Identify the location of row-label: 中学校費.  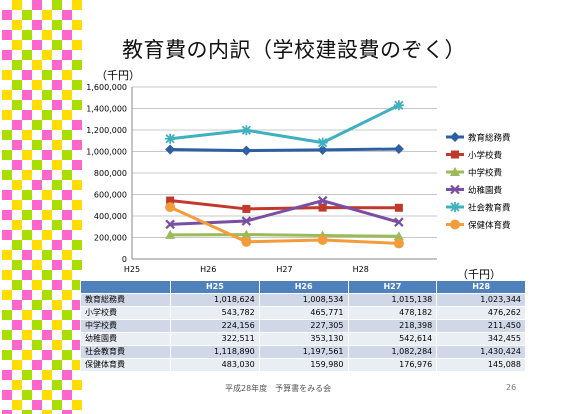
(125, 326).